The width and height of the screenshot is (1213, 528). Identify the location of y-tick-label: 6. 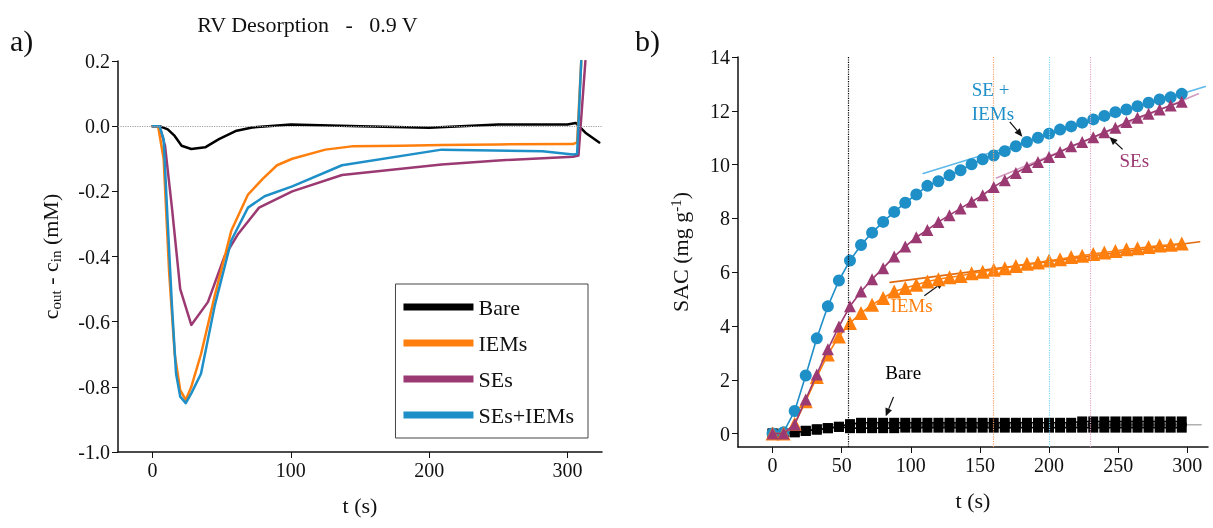
(725, 272).